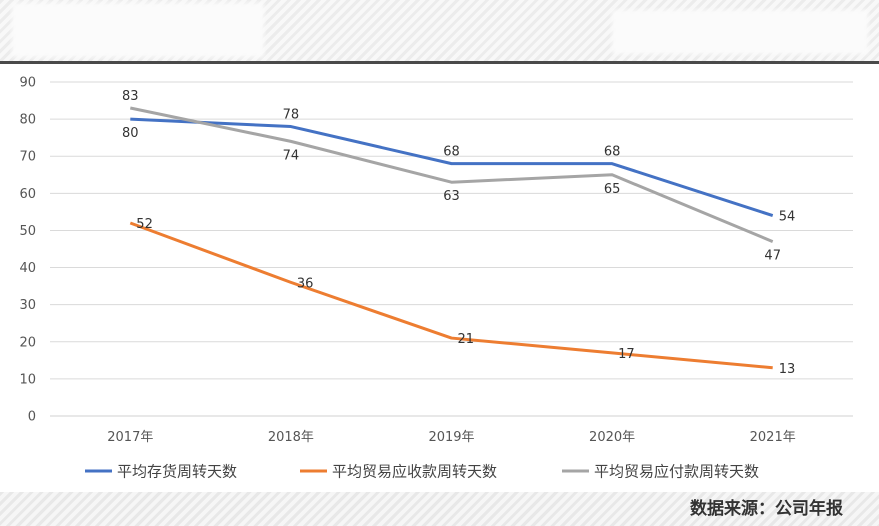 Image resolution: width=879 pixels, height=526 pixels. What do you see at coordinates (466, 339) in the screenshot?
I see `data-label: 21` at bounding box center [466, 339].